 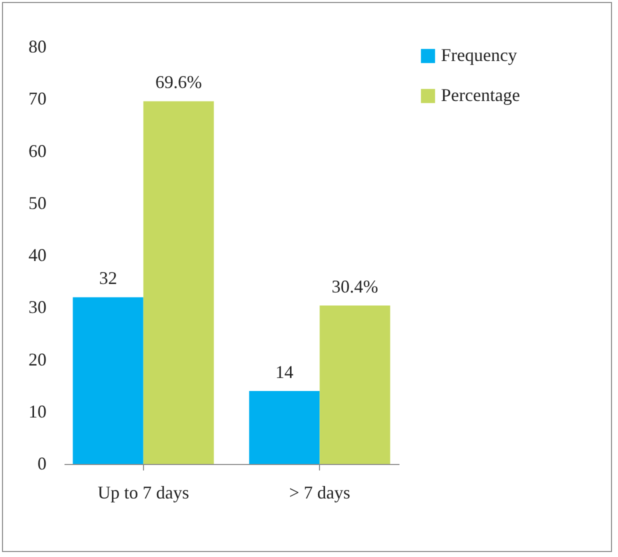 I want to click on x-tick-label: > 7 days, so click(x=319, y=492).